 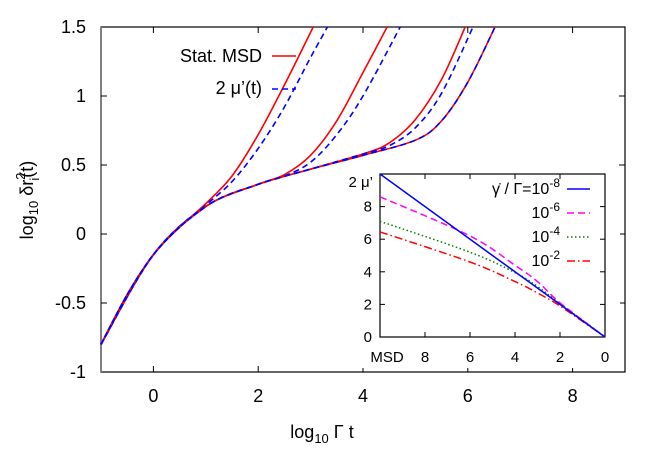 What do you see at coordinates (363, 396) in the screenshot?
I see `x-tick-label: 4` at bounding box center [363, 396].